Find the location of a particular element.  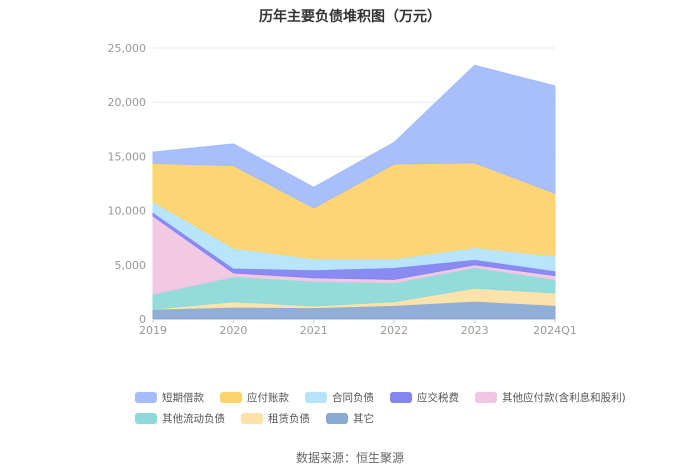

x-tick-label: 2022 is located at coordinates (394, 330).